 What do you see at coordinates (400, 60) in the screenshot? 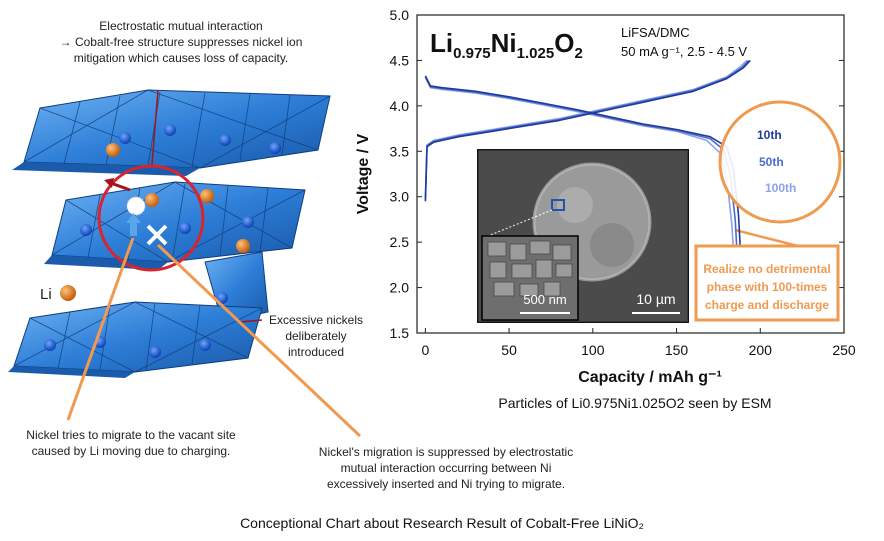
I see `y-tick-label: 4.5` at bounding box center [400, 60].